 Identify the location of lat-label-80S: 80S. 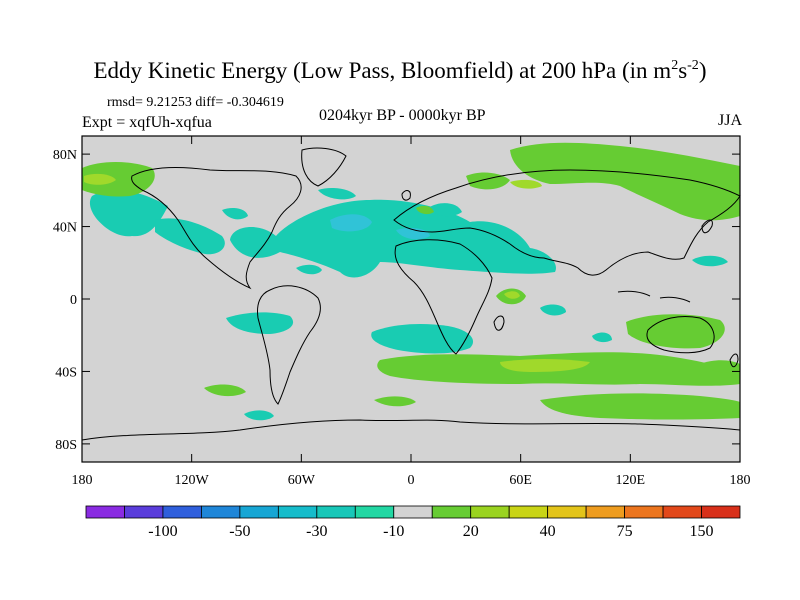
(66, 445).